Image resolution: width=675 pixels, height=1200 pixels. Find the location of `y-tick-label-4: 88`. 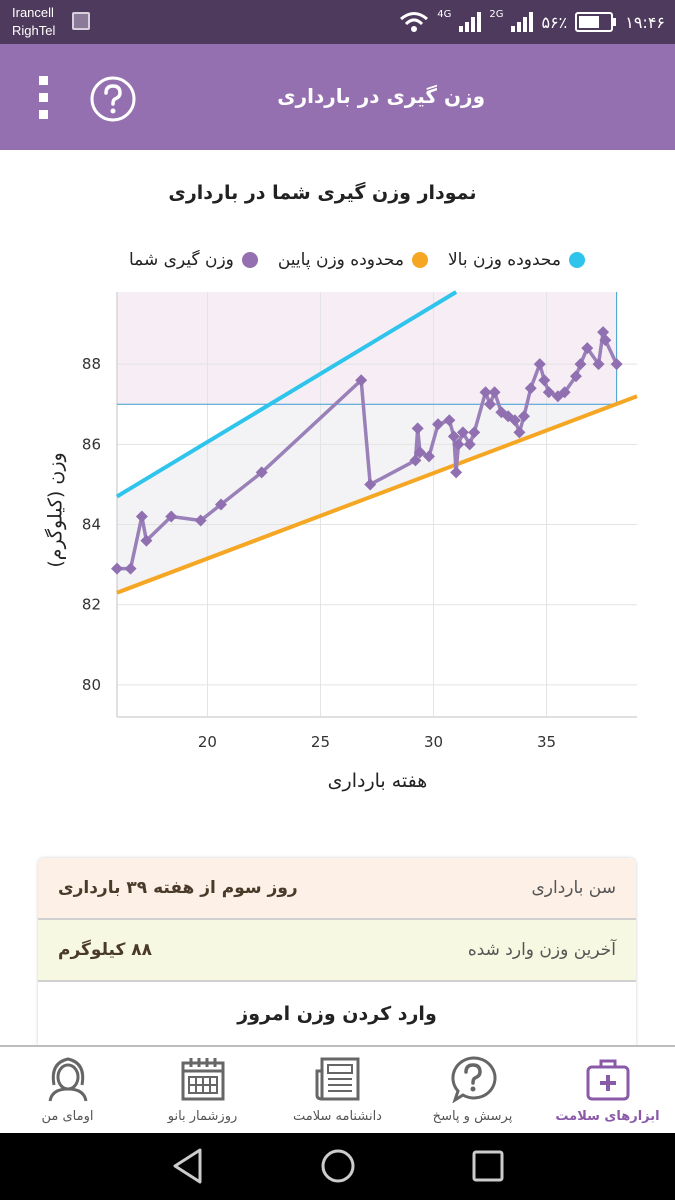

y-tick-label-4: 88 is located at coordinates (91, 364).